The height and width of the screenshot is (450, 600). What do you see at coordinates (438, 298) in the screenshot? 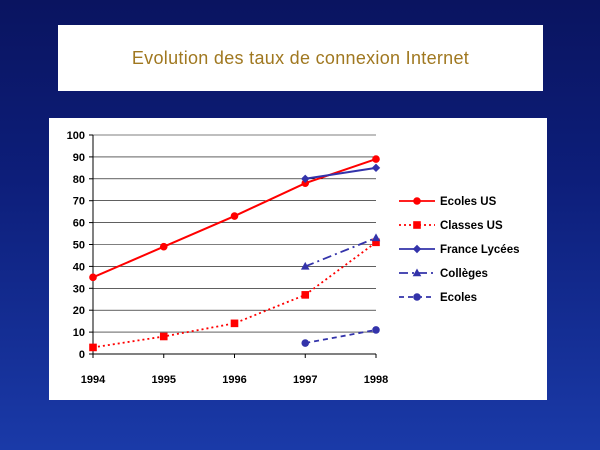
I see `legend-item: Ecoles` at bounding box center [438, 298].